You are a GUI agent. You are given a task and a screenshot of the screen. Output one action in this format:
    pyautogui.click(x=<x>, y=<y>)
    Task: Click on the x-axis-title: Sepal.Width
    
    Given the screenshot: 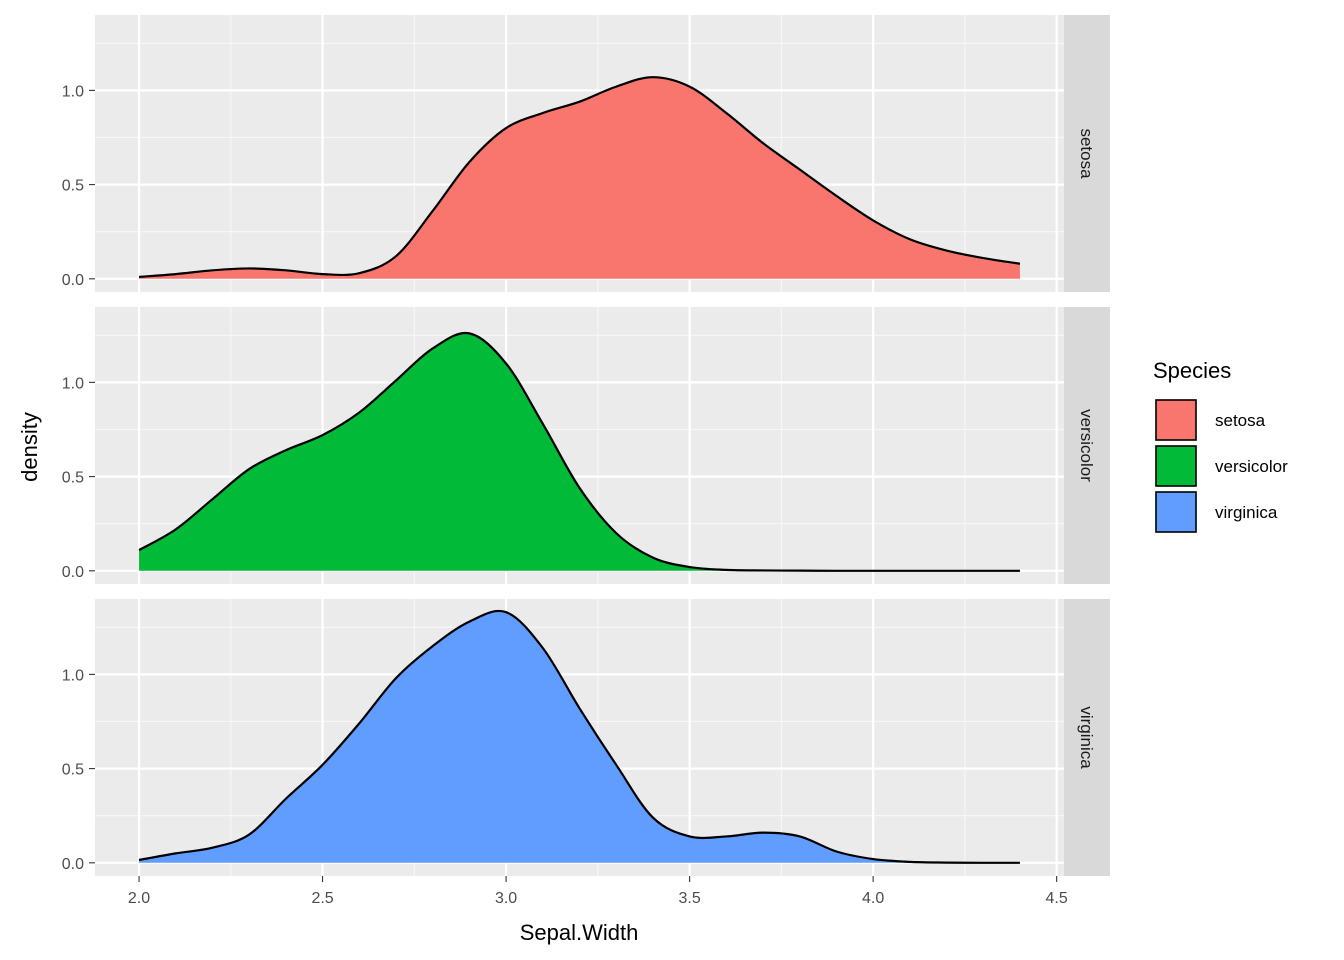 What is the action you would take?
    pyautogui.click(x=579, y=932)
    